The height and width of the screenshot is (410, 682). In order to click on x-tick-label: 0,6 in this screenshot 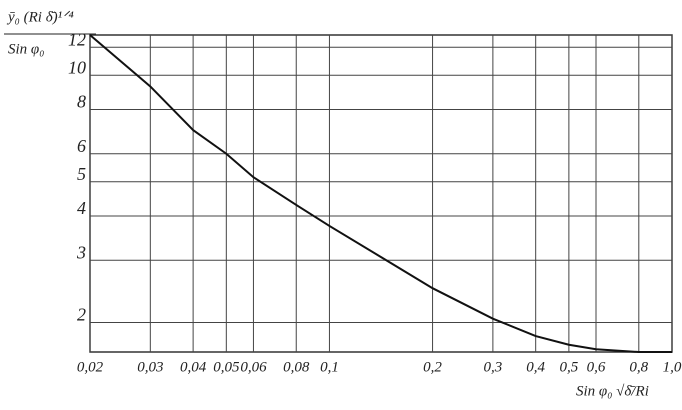, I will do `click(596, 367)`.